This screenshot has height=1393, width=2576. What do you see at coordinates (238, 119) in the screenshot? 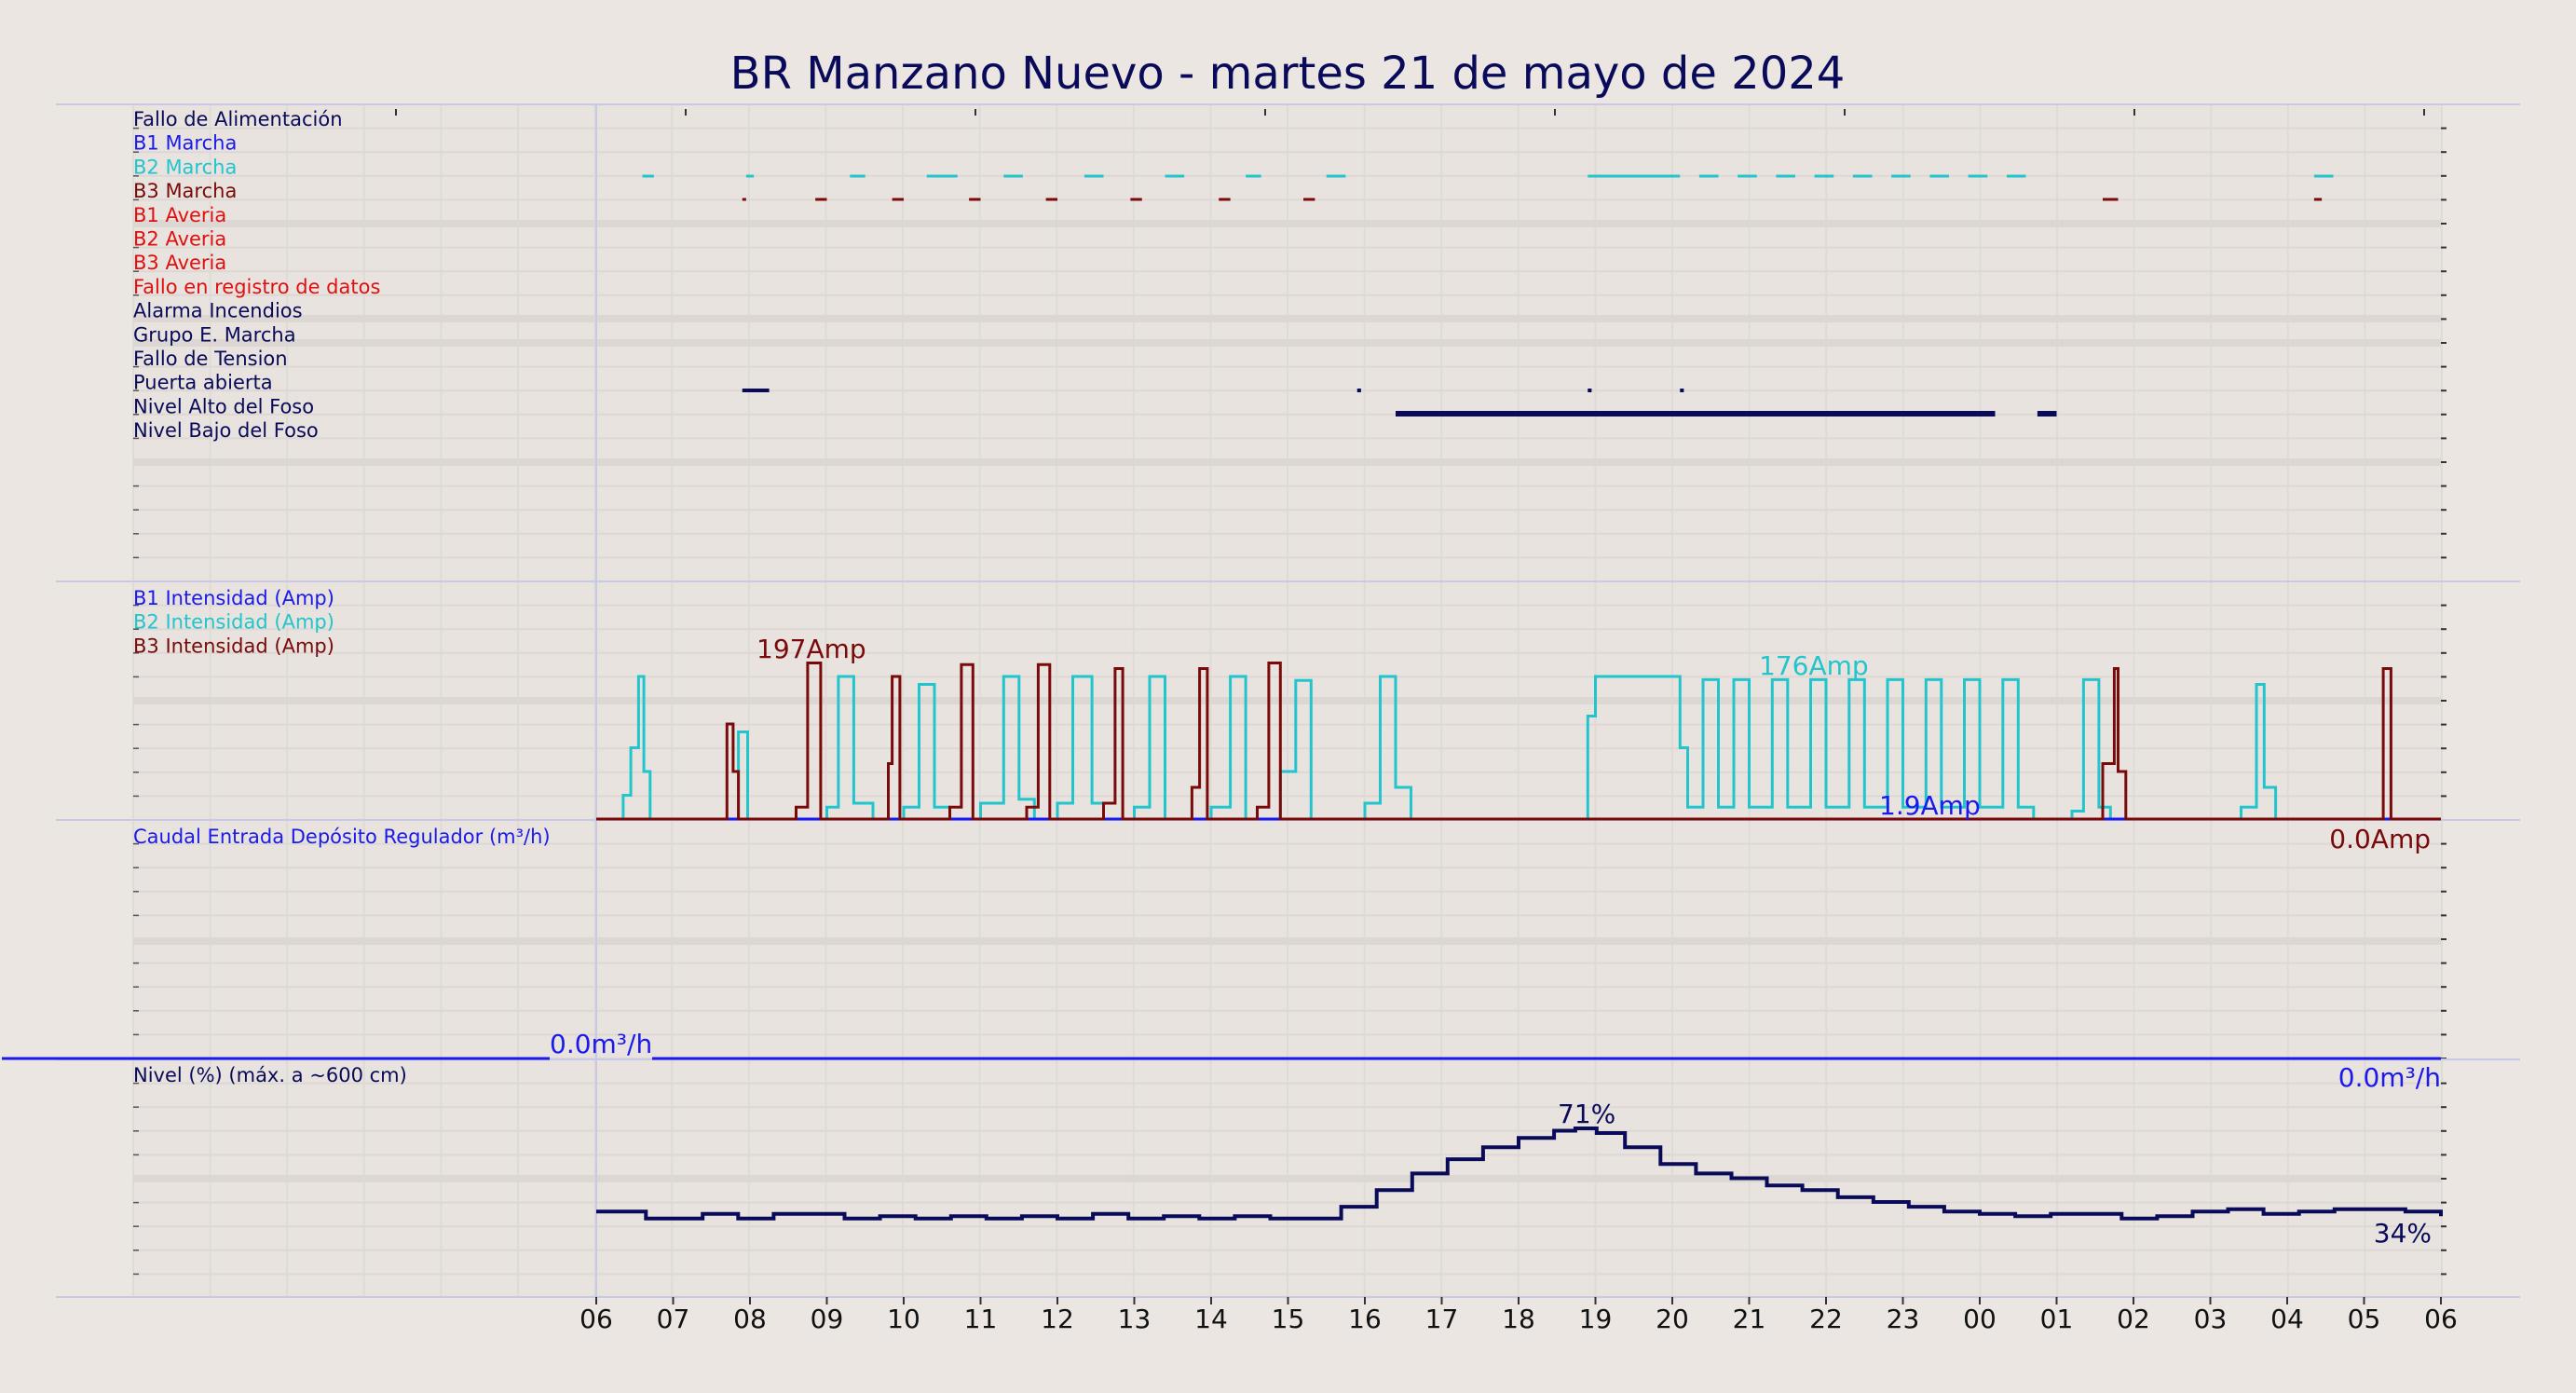
I see `state-legend-item: Fallo de Alimentación` at bounding box center [238, 119].